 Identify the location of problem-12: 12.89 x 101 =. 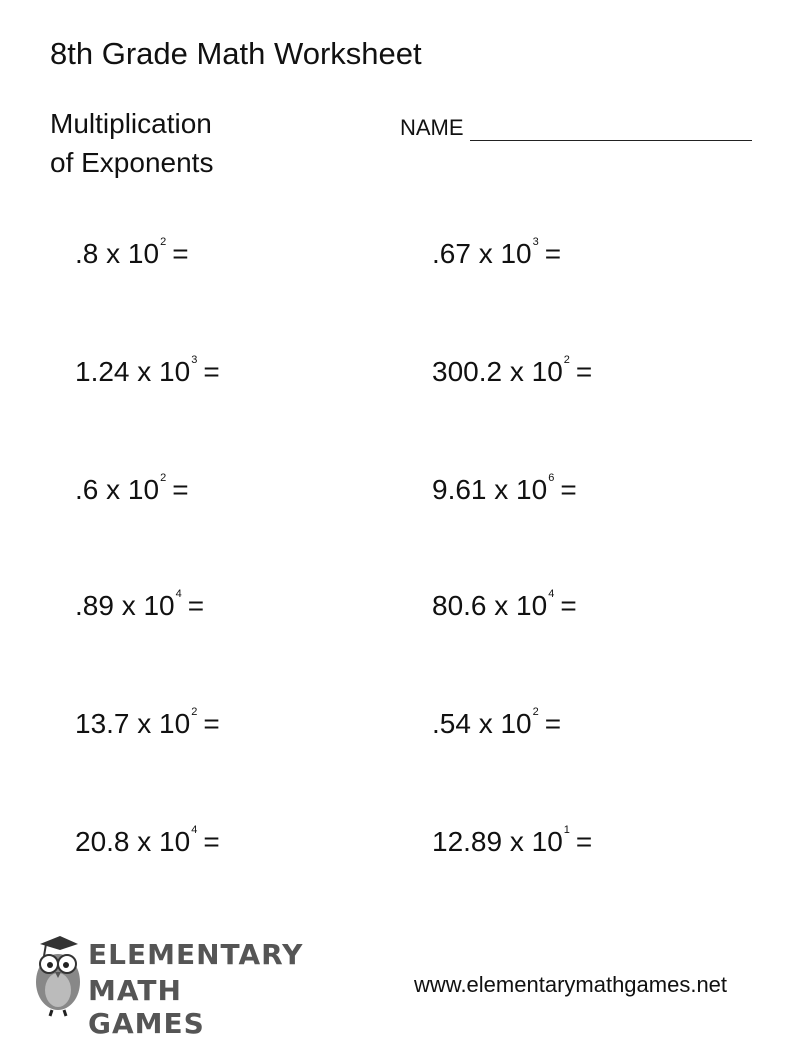
(512, 841).